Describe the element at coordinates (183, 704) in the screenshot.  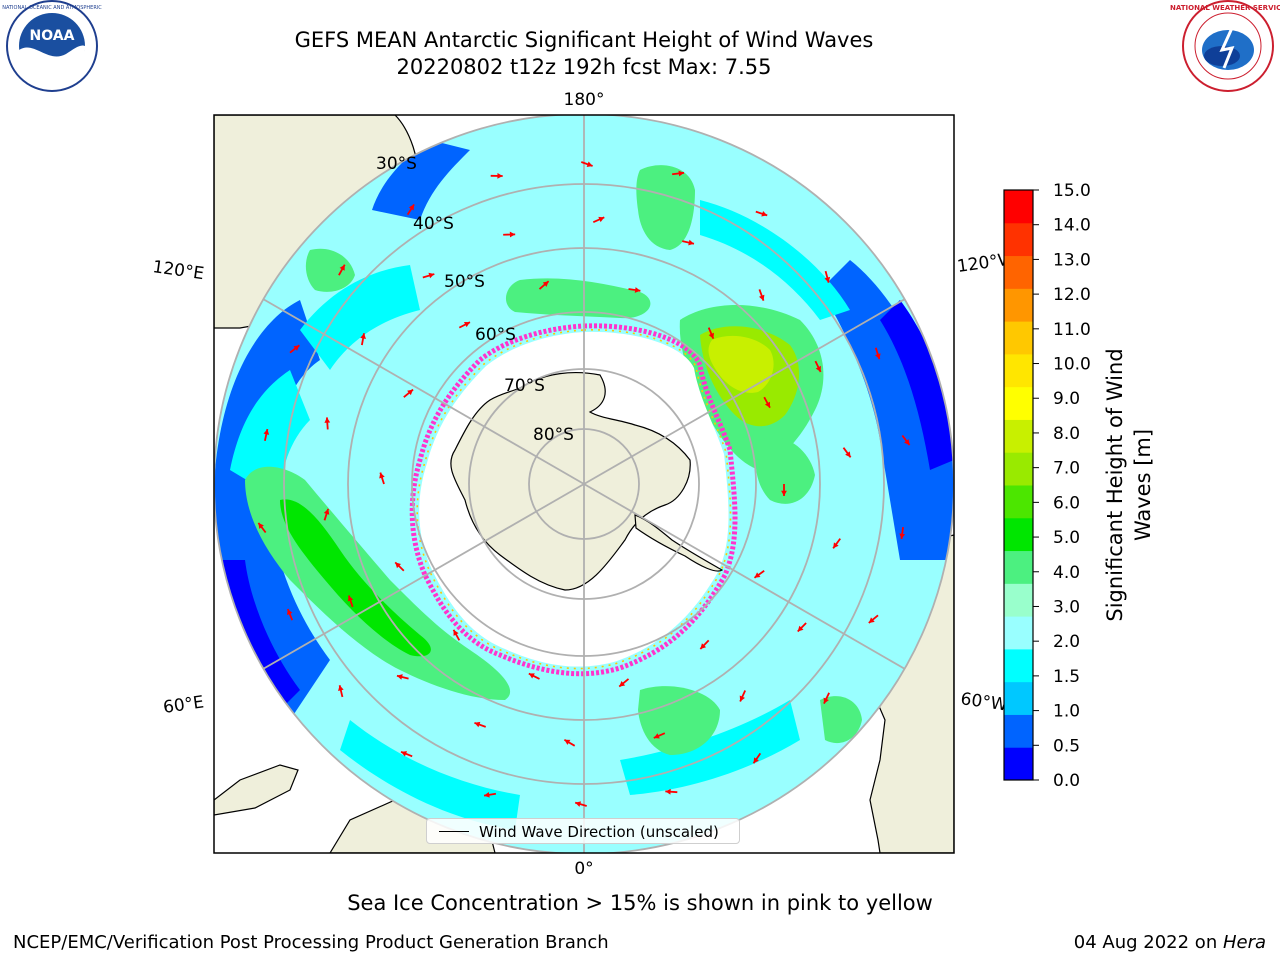
I see `lon-label-60e: 60°E` at that location.